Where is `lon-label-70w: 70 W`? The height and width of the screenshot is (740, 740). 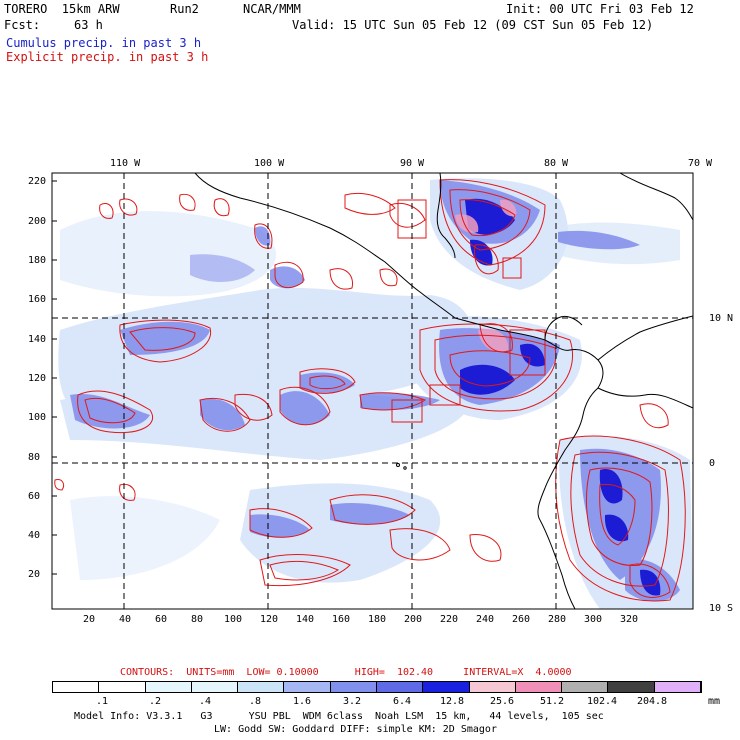 lon-label-70w: 70 W is located at coordinates (700, 163).